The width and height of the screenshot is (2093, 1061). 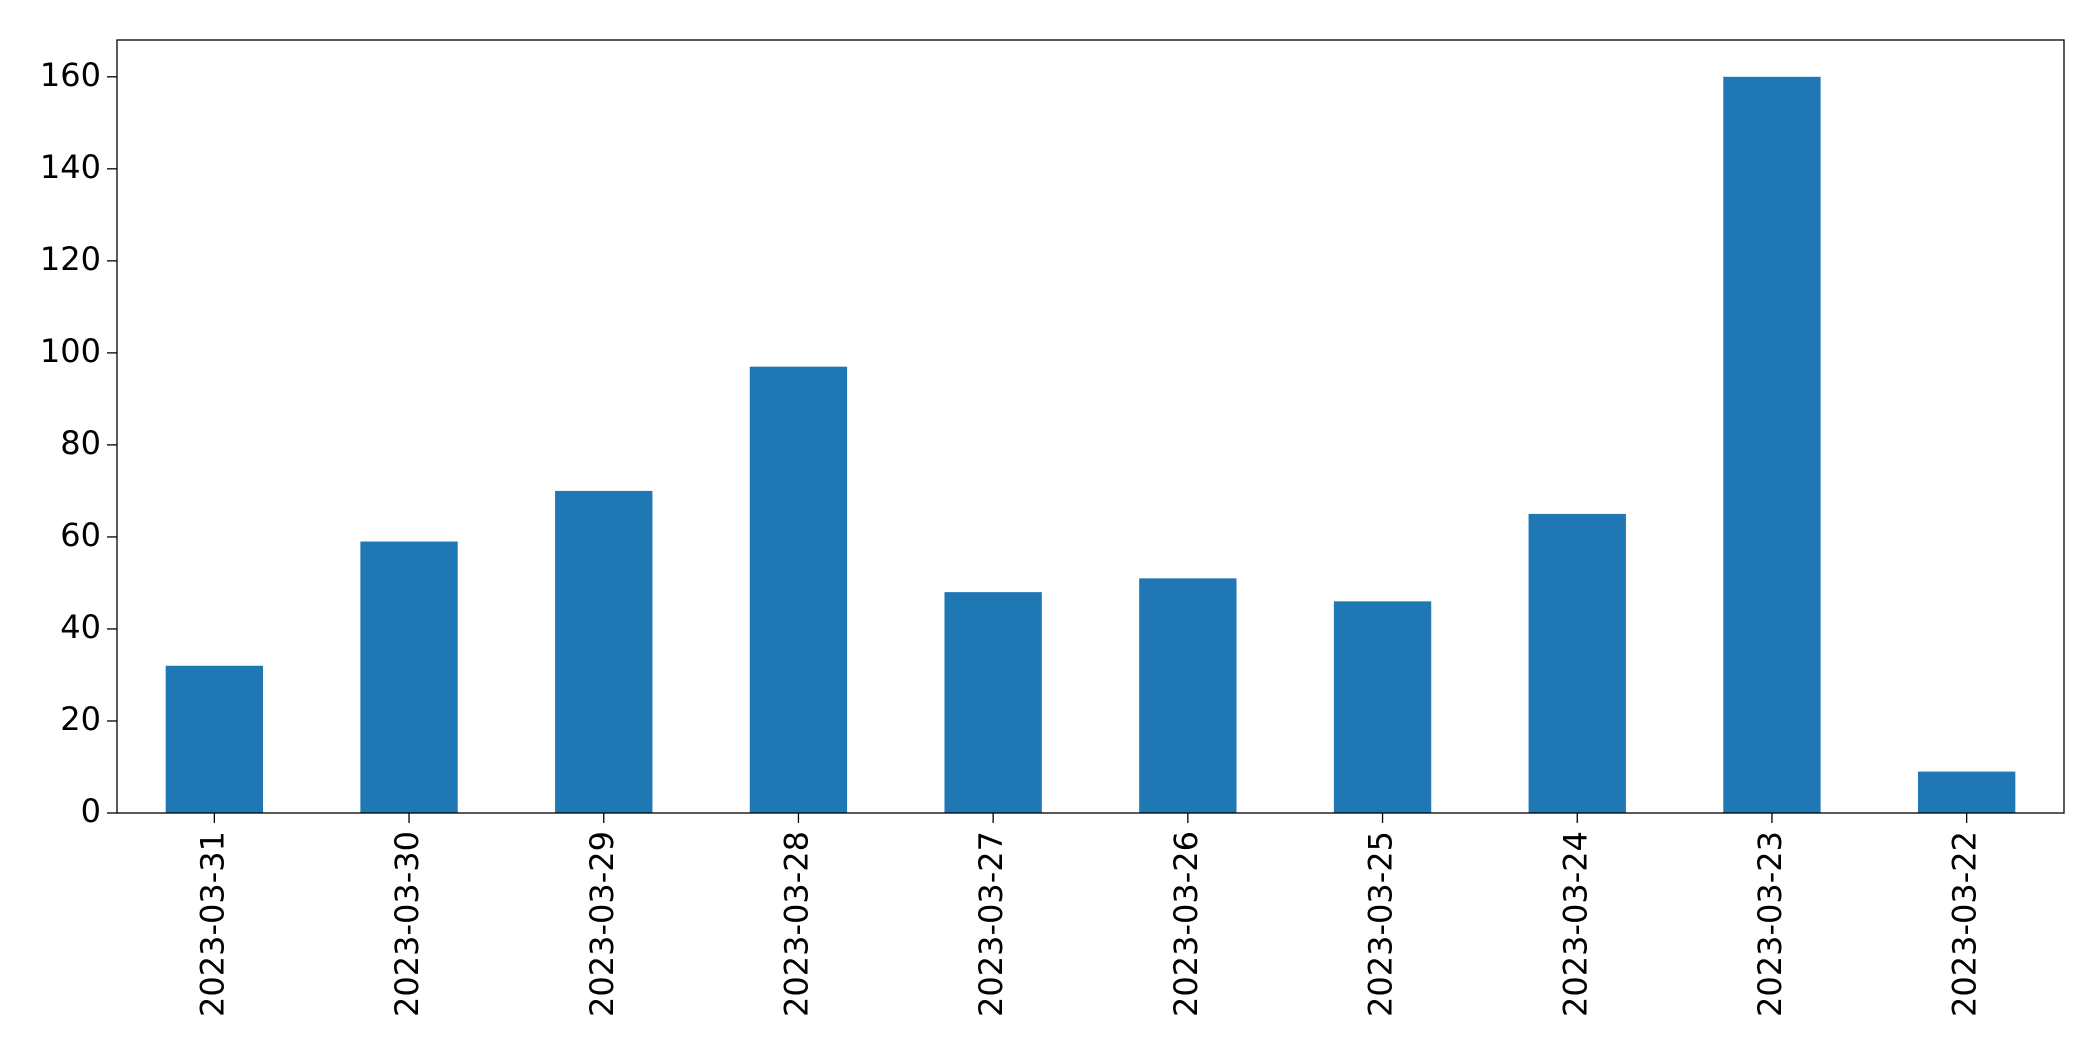 What do you see at coordinates (1770, 924) in the screenshot?
I see `x-tick-label: 2023-03-23` at bounding box center [1770, 924].